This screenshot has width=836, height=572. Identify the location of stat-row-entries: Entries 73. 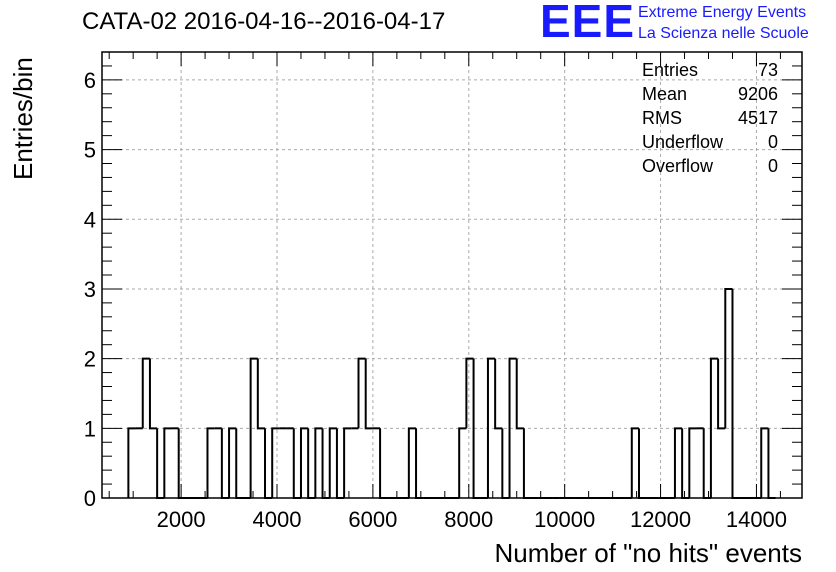
(710, 72).